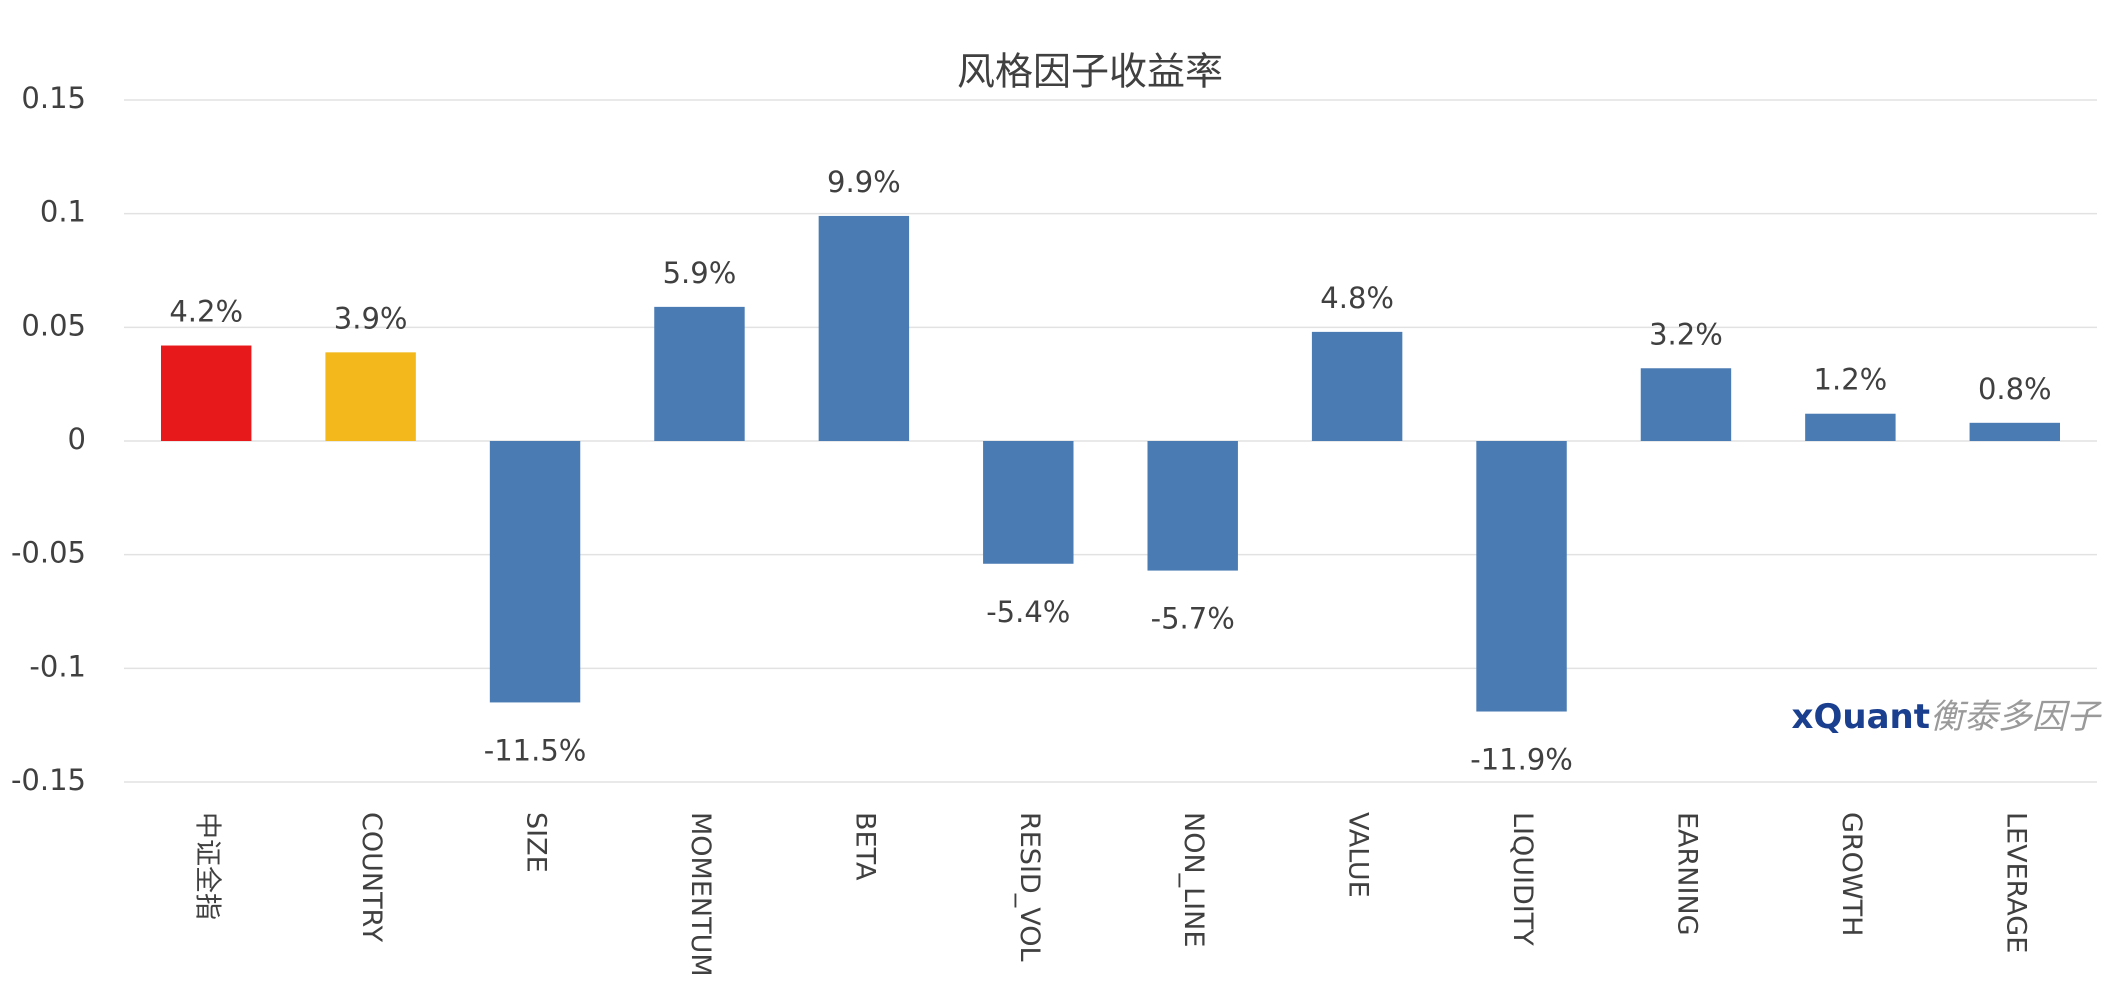 This screenshot has width=2121, height=998. I want to click on y-tick-label: -0.05, so click(48, 553).